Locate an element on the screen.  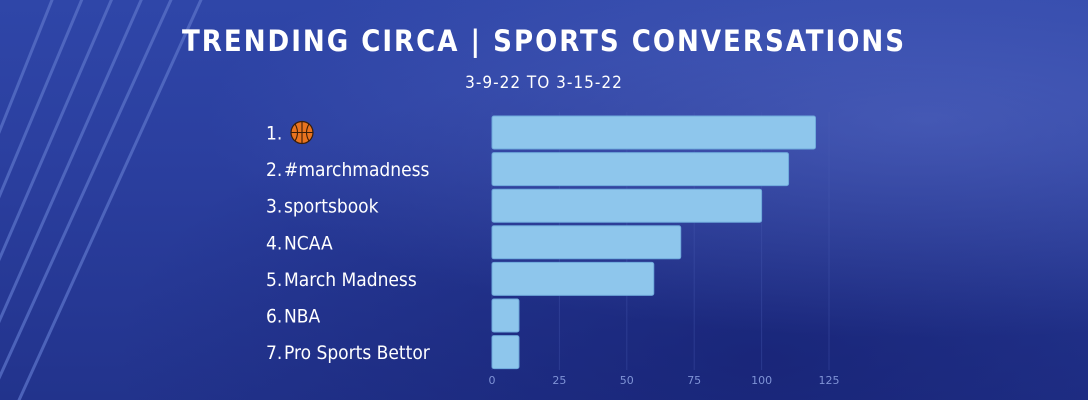
chart-title: TRENDING CIRCA | SPORTS CONVERSATIONS is located at coordinates (544, 41).